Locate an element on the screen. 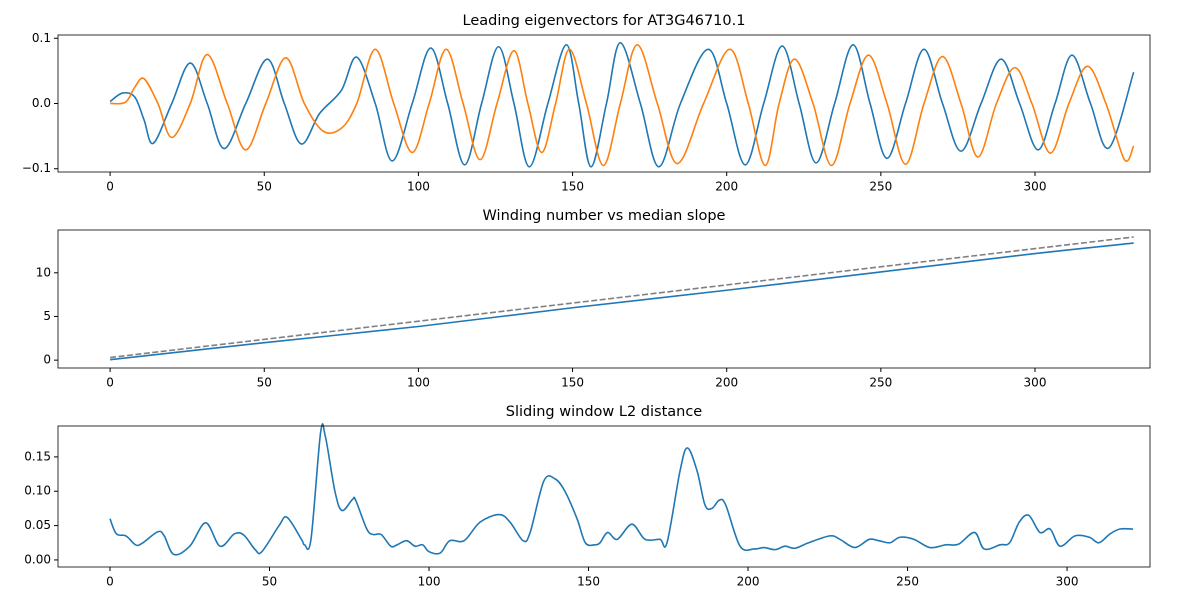  chart-title: Leading eigenvectors for AT3G46710.1 is located at coordinates (604, 21).